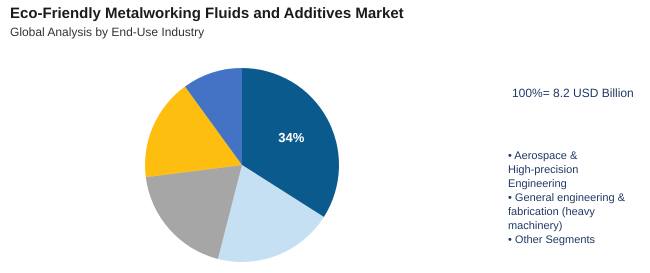 This screenshot has width=650, height=273. I want to click on data-label: 34%, so click(291, 137).